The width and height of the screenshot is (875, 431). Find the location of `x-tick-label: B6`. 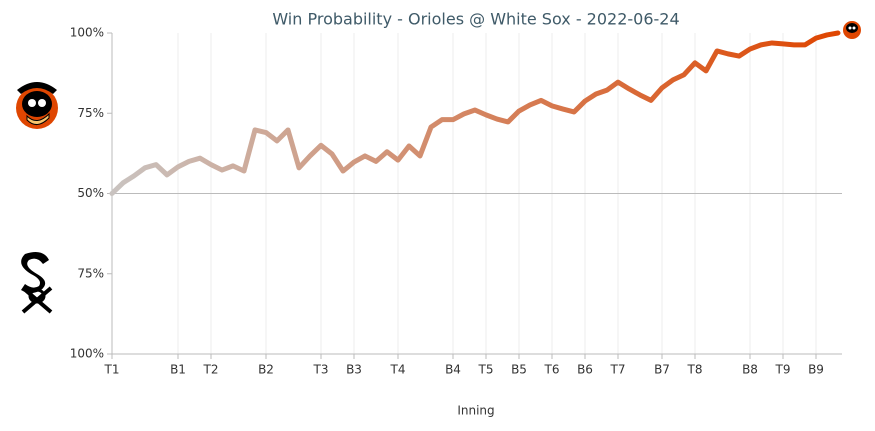

x-tick-label: B6 is located at coordinates (585, 370).